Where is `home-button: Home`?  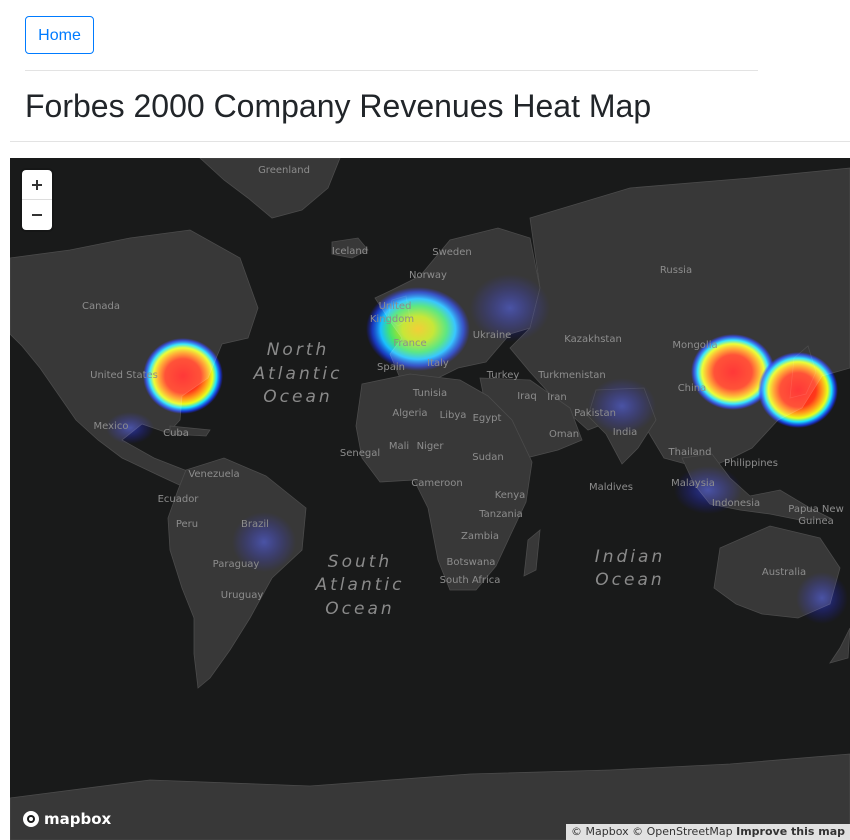 home-button: Home is located at coordinates (59, 35).